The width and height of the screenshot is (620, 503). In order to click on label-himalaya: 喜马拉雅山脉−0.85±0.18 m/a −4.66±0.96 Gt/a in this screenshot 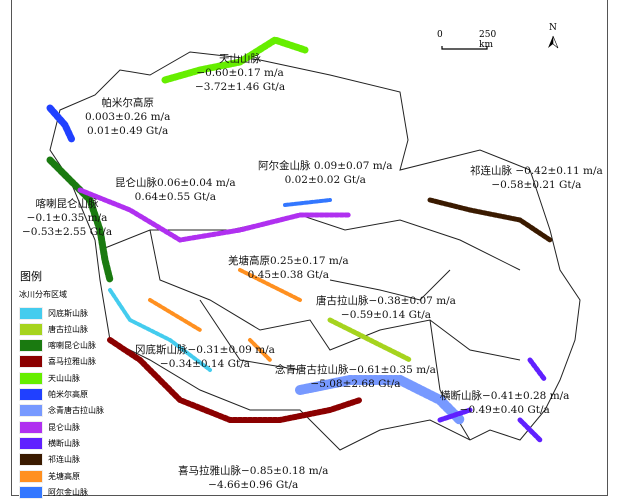, I will do `click(253, 478)`.